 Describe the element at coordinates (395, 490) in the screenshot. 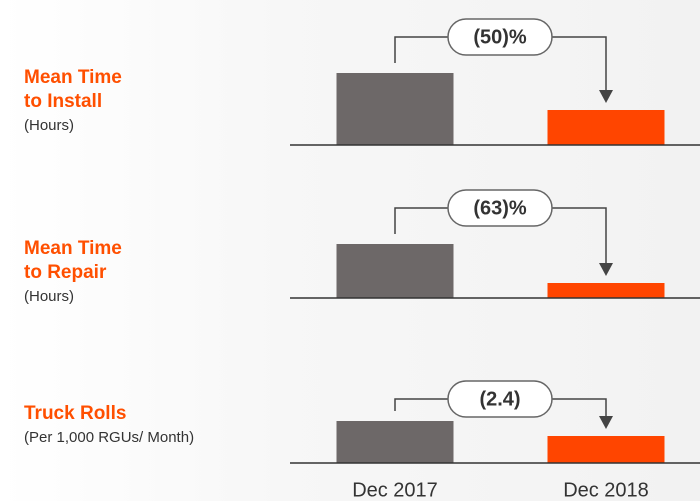

I see `x-tick-label: Dec 2017` at that location.